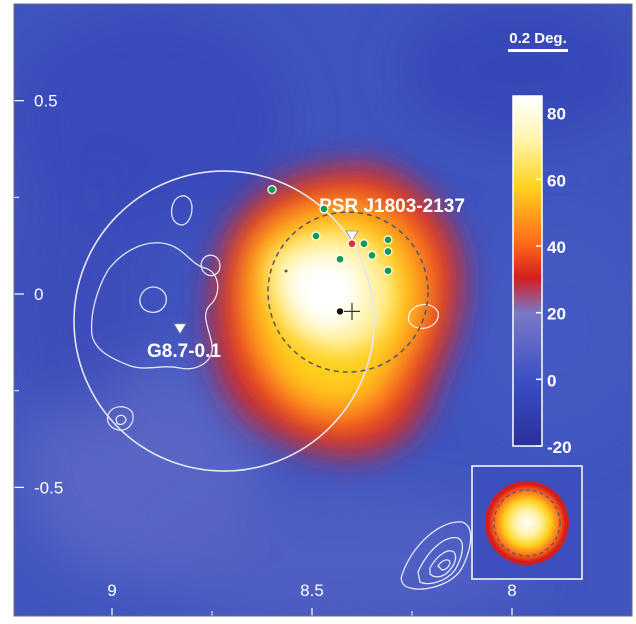  Describe the element at coordinates (348, 292) in the screenshot. I see `extension-dashed-circle` at that location.